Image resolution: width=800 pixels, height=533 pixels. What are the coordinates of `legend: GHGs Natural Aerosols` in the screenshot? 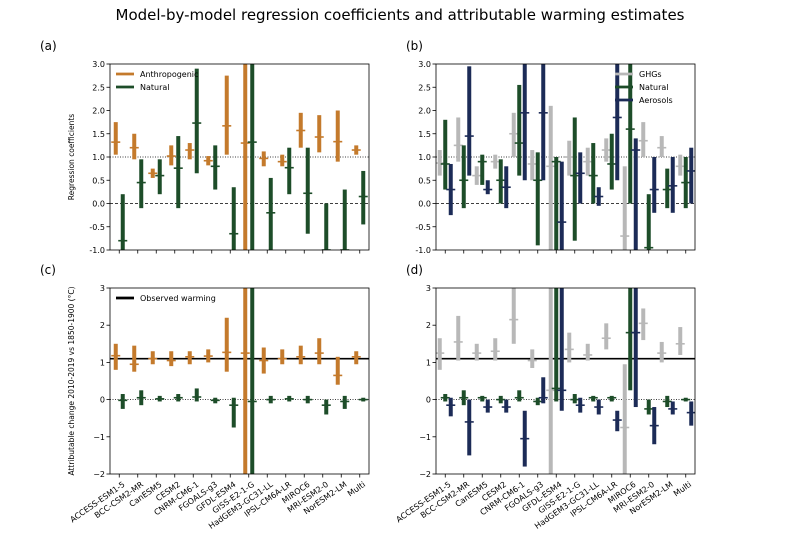 It's located at (644, 87).